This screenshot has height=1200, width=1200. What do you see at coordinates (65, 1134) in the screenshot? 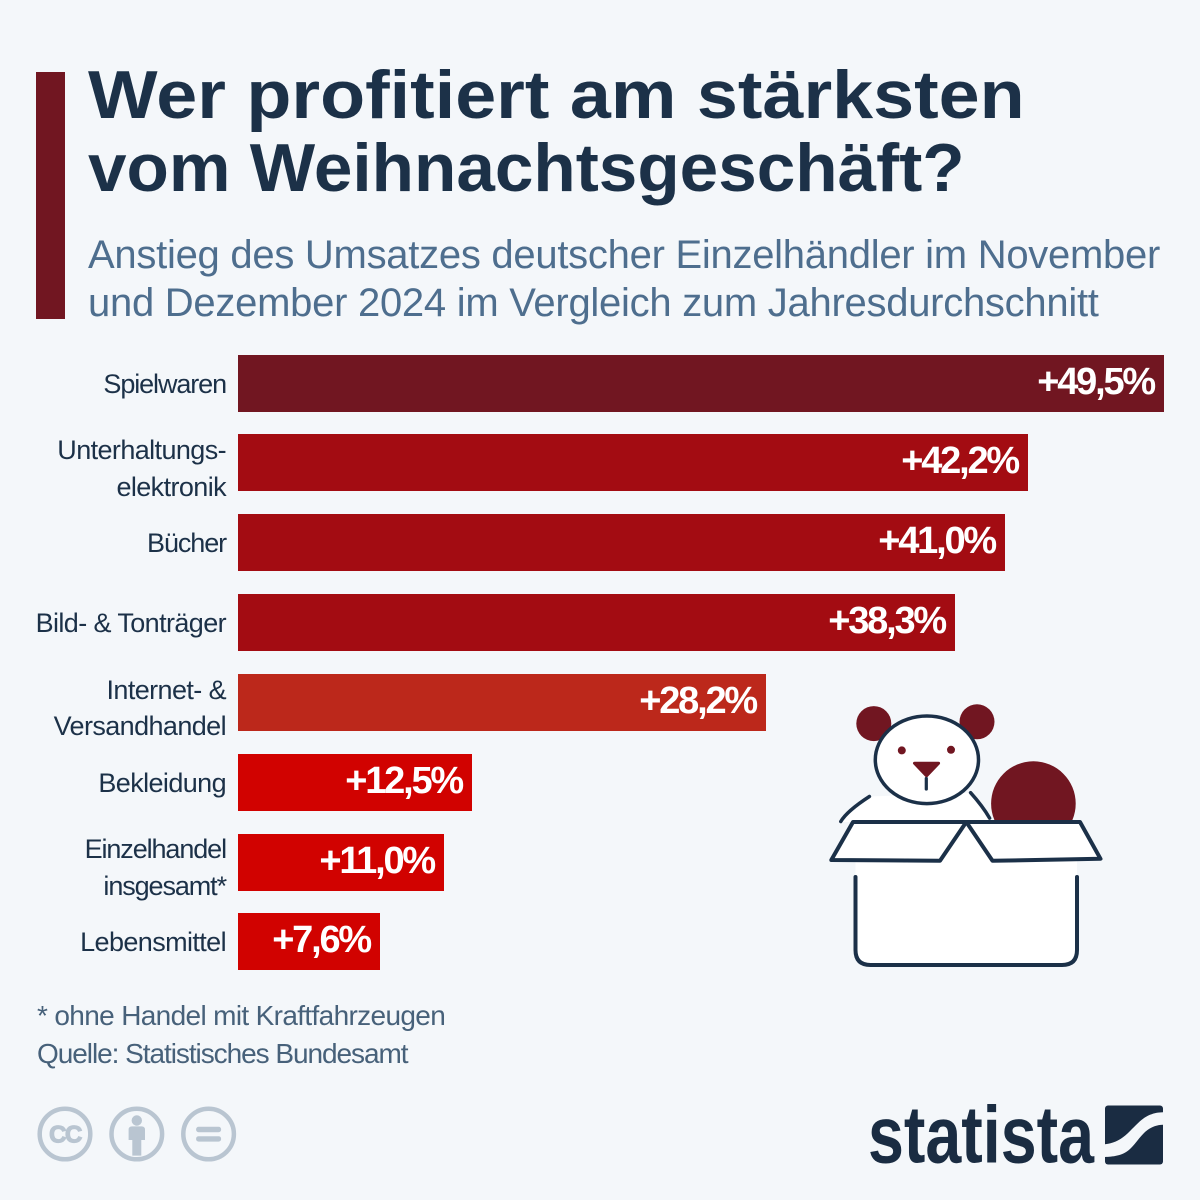
I see `svg-text: CC` at bounding box center [65, 1134].